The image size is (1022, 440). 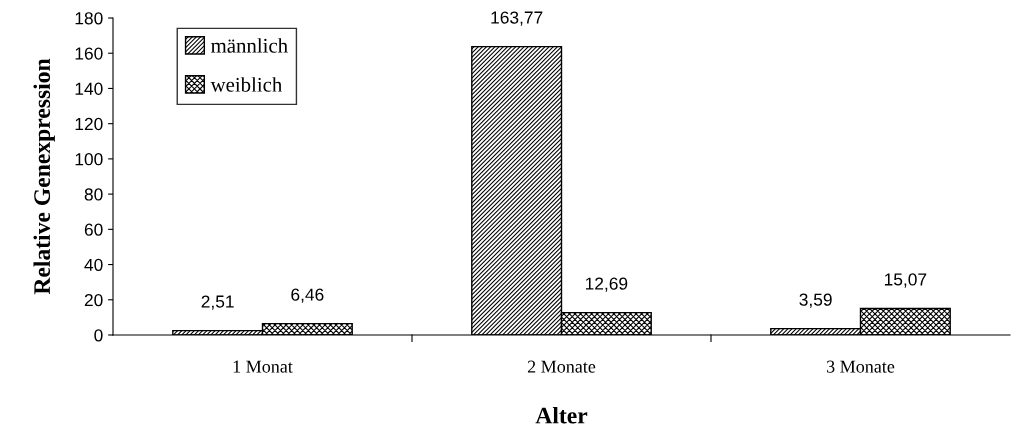 What do you see at coordinates (905, 280) in the screenshot?
I see `data-label: 15,07` at bounding box center [905, 280].